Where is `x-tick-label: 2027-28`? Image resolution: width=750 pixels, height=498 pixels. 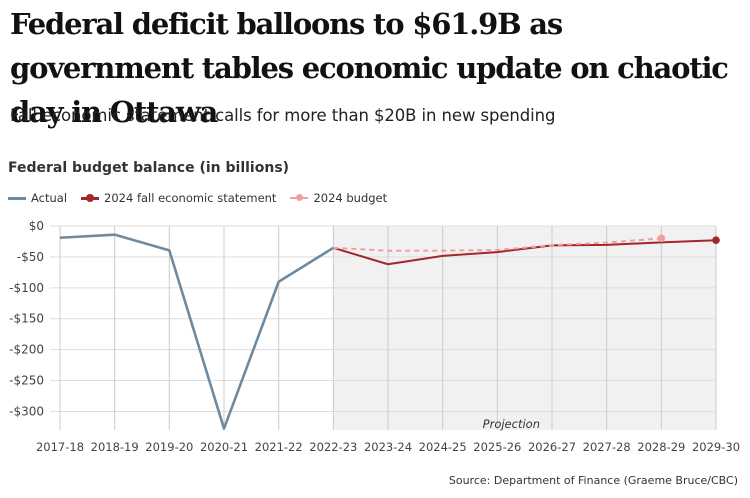
x-tick-label: 2027-28 is located at coordinates (607, 447).